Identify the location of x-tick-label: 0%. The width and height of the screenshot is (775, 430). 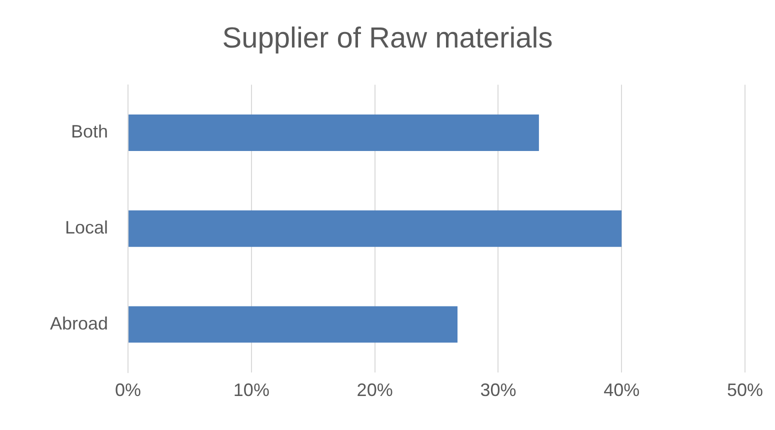
(128, 390).